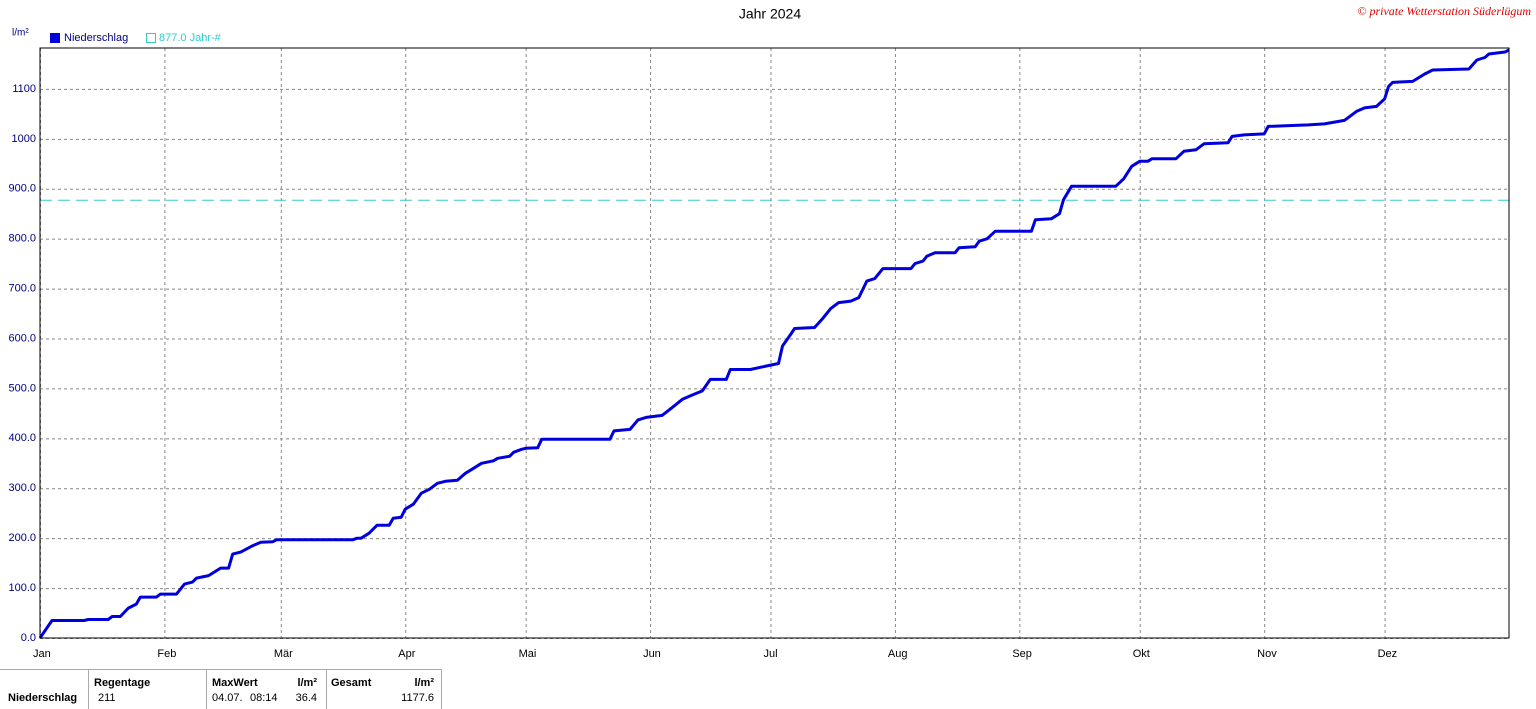 The width and height of the screenshot is (1536, 709). Describe the element at coordinates (22, 338) in the screenshot. I see `y-tick-label: 600.0` at that location.